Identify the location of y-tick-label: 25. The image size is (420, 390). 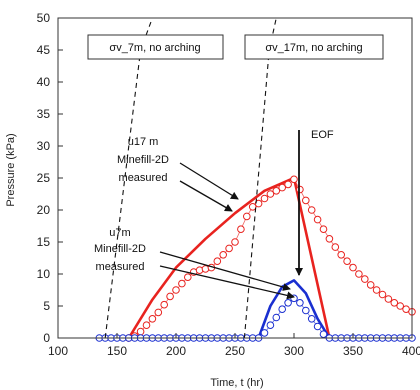
(44, 178).